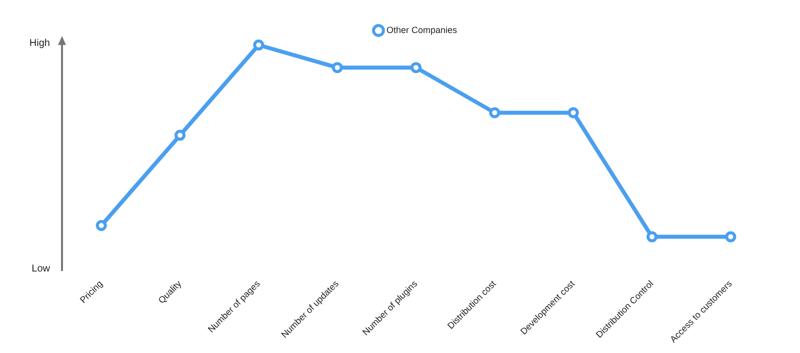 This screenshot has height=353, width=800. Describe the element at coordinates (422, 29) in the screenshot. I see `legend-label: Other Companies` at that location.